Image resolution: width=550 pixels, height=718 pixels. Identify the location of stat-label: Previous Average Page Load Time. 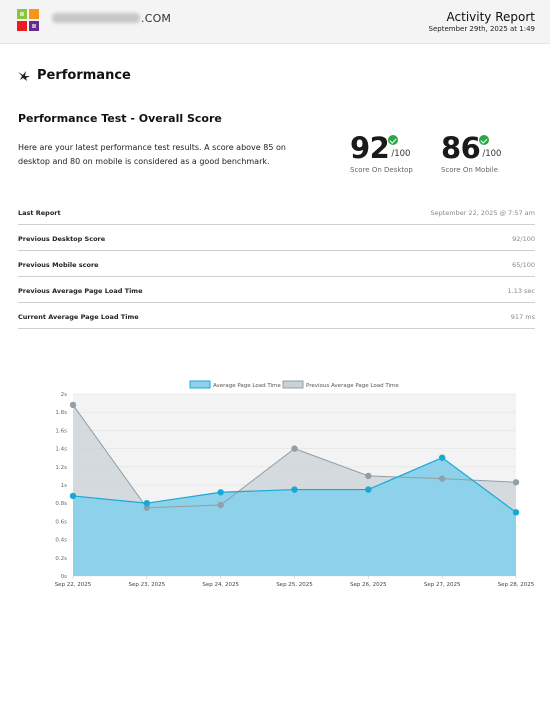
(80, 291).